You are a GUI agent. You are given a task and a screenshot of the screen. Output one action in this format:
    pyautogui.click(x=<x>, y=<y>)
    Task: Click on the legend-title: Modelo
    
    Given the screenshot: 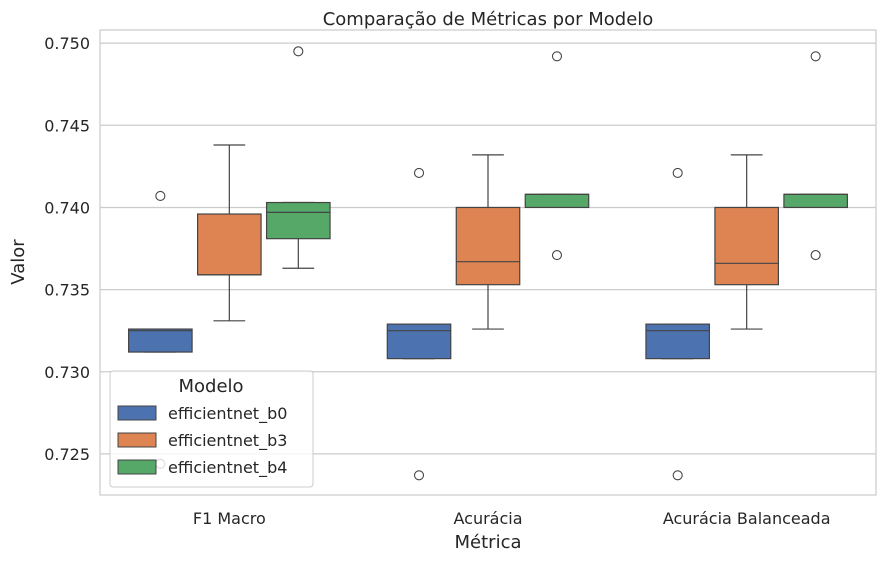 What is the action you would take?
    pyautogui.click(x=210, y=386)
    